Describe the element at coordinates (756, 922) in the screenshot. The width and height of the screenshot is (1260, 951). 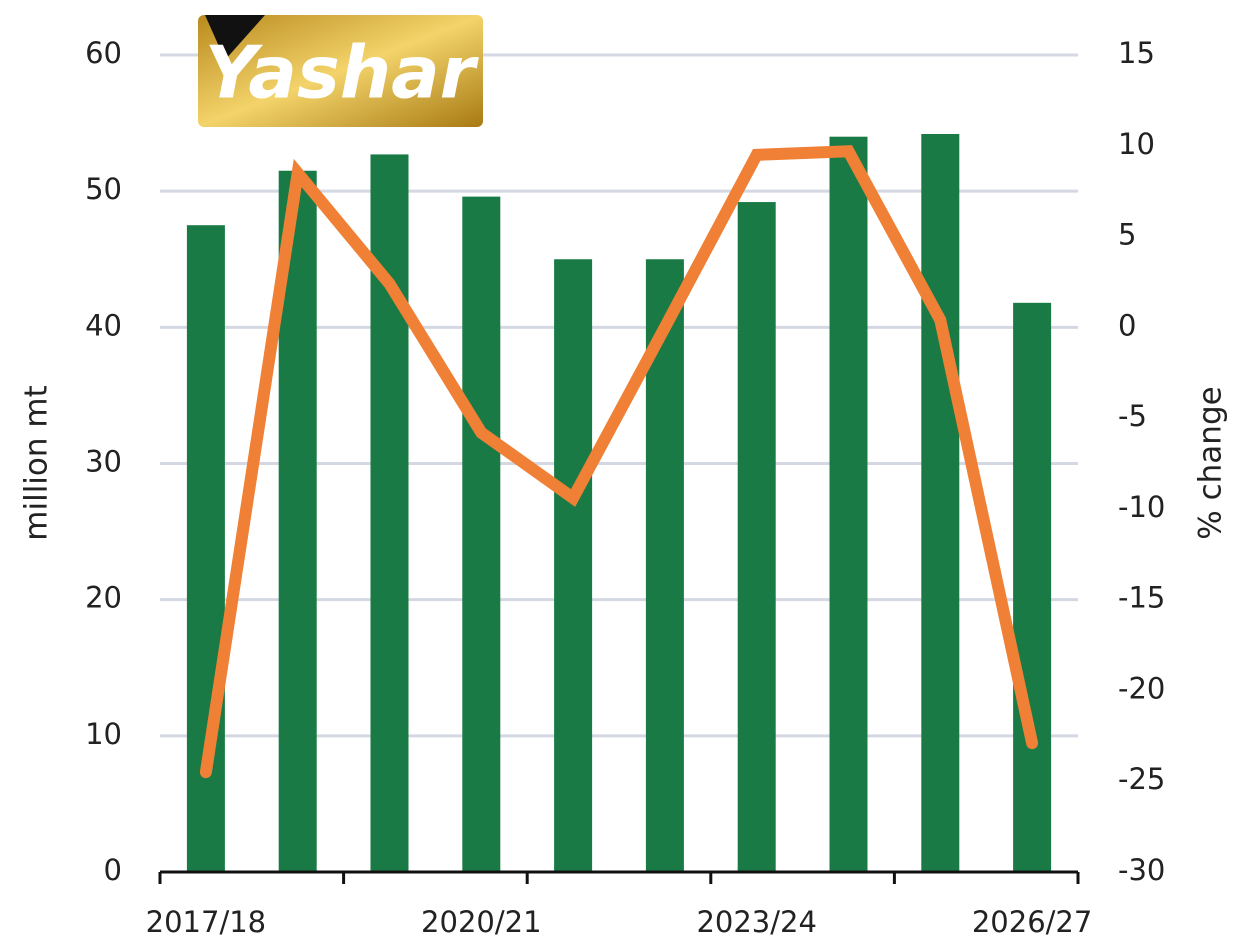
I see `x-tick-label: 2023/24` at that location.